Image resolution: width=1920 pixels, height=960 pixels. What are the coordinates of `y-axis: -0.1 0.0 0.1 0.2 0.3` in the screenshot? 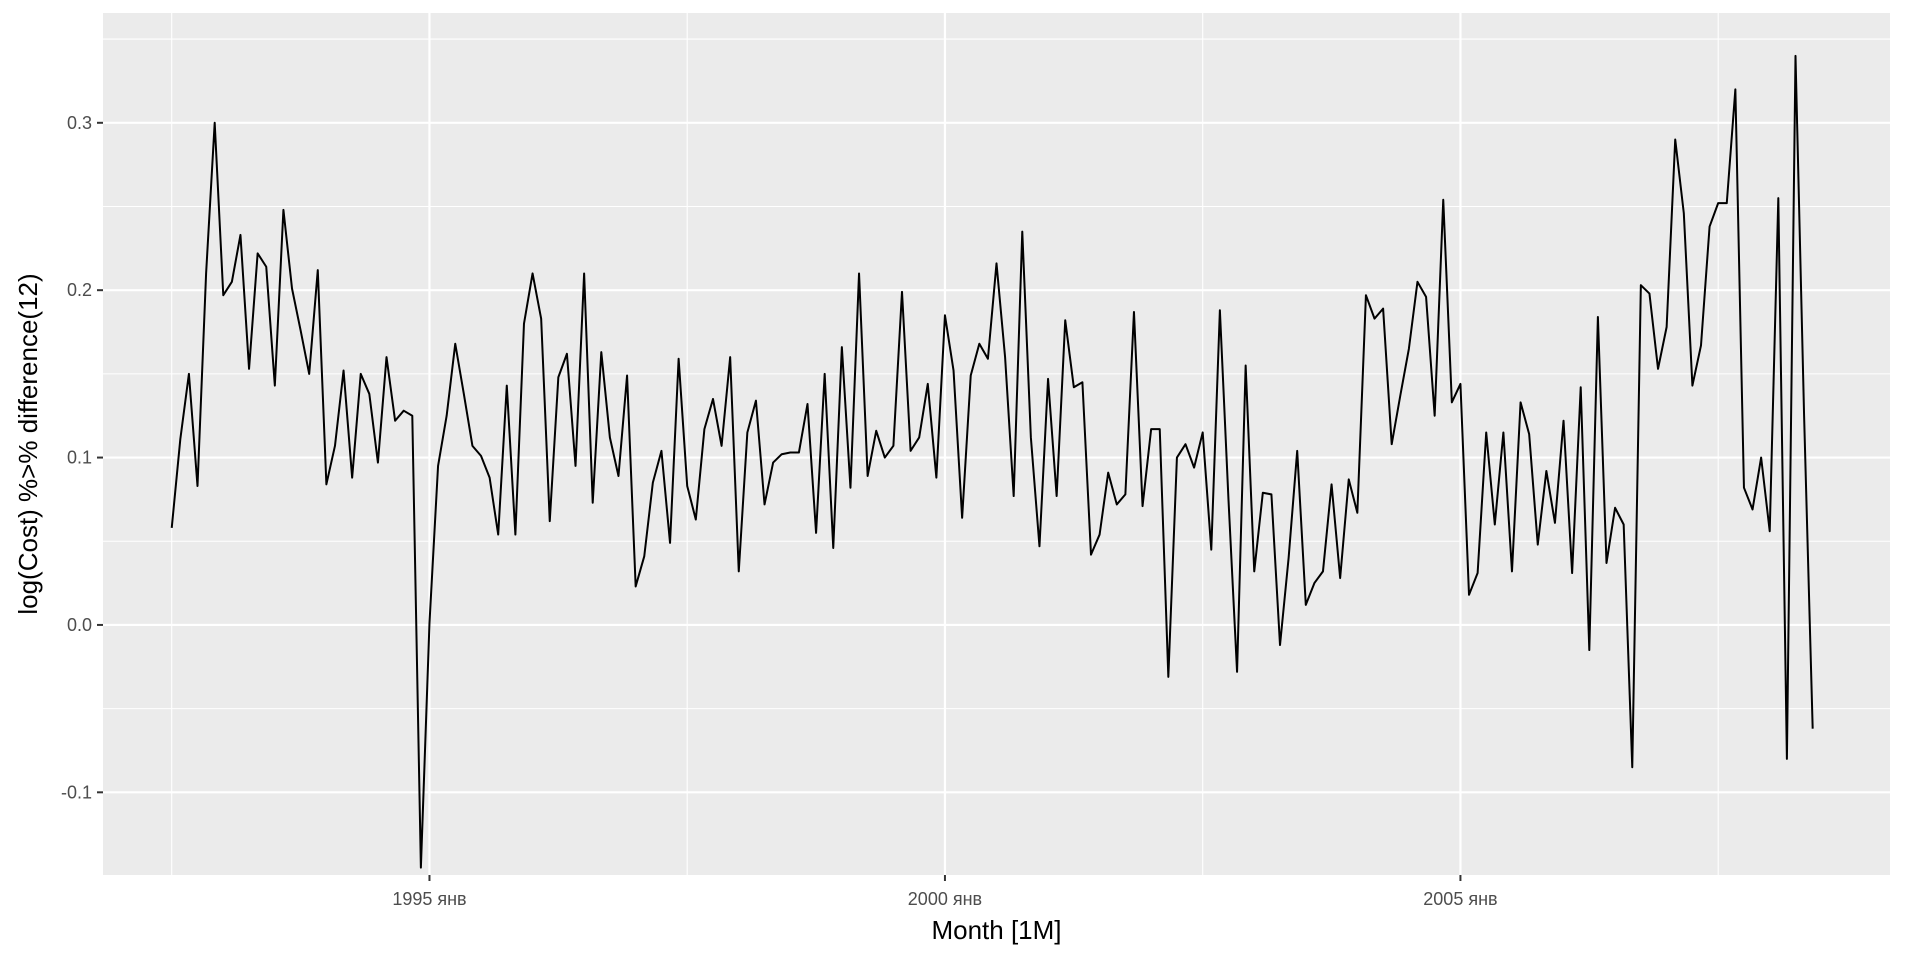 It's located at (82, 457).